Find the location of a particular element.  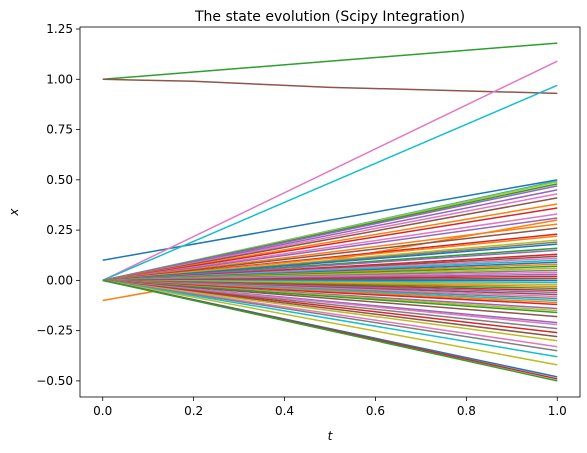

x-tick-label: 0.6 is located at coordinates (375, 411).